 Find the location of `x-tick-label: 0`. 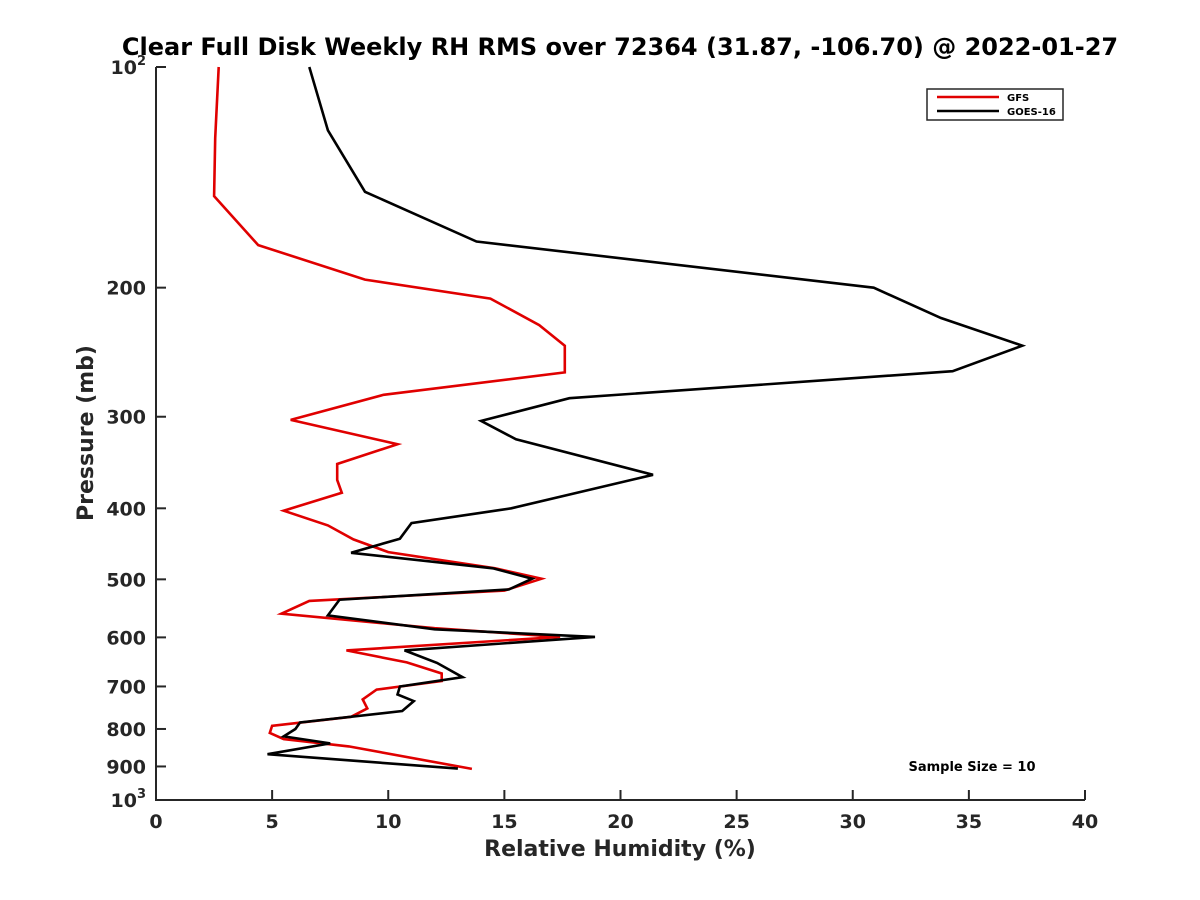

x-tick-label: 0 is located at coordinates (155, 822).